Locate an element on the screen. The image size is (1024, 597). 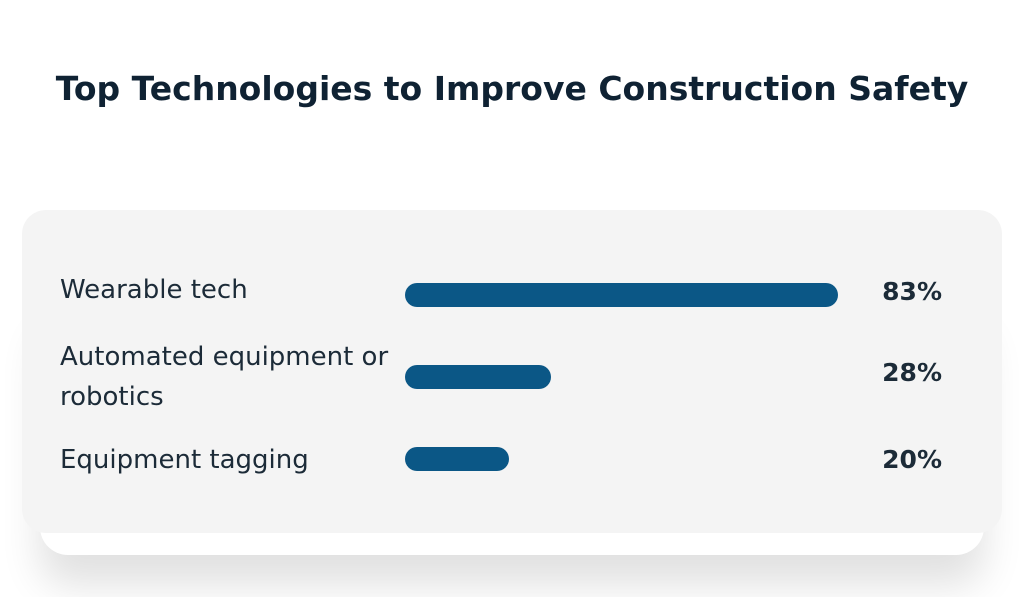
bar-label: Automated equipment or robotics is located at coordinates (224, 377).